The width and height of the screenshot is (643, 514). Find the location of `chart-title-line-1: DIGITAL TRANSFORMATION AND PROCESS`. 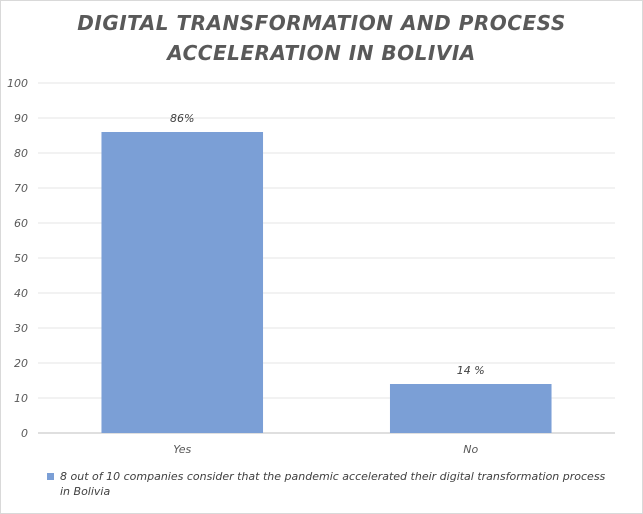

chart-title-line-1: DIGITAL TRANSFORMATION AND PROCESS is located at coordinates (321, 23).